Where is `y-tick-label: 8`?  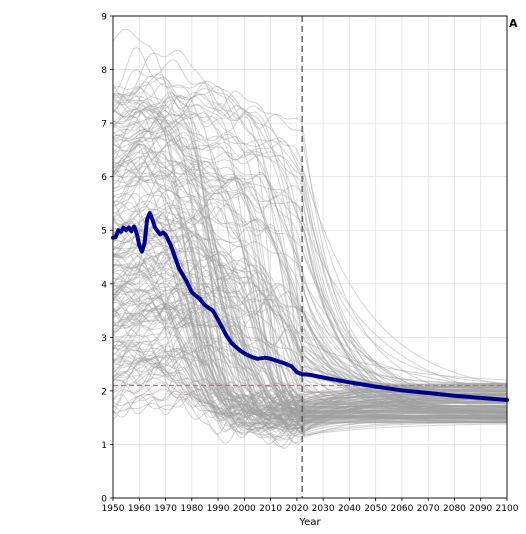
y-tick-label: 8 is located at coordinates (104, 71).